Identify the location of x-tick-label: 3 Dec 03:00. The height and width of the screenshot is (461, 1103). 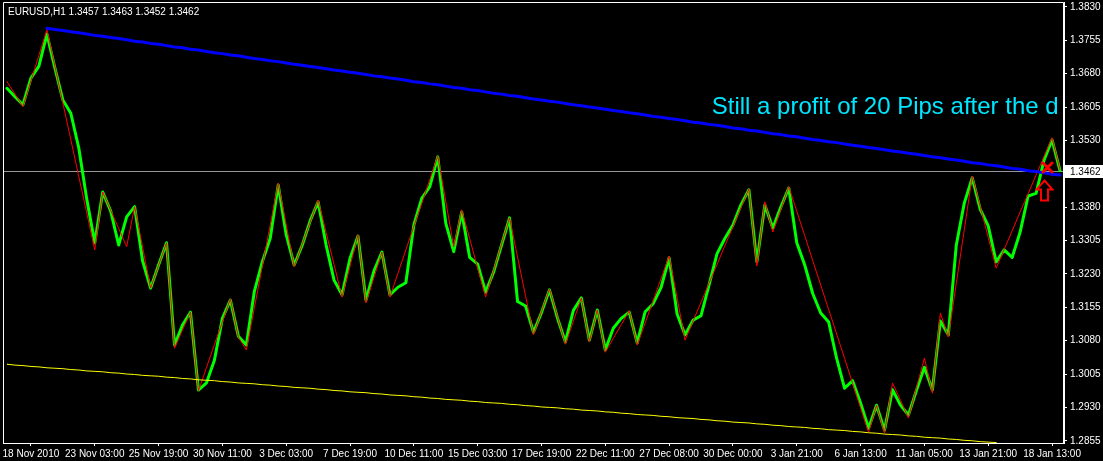
(286, 453).